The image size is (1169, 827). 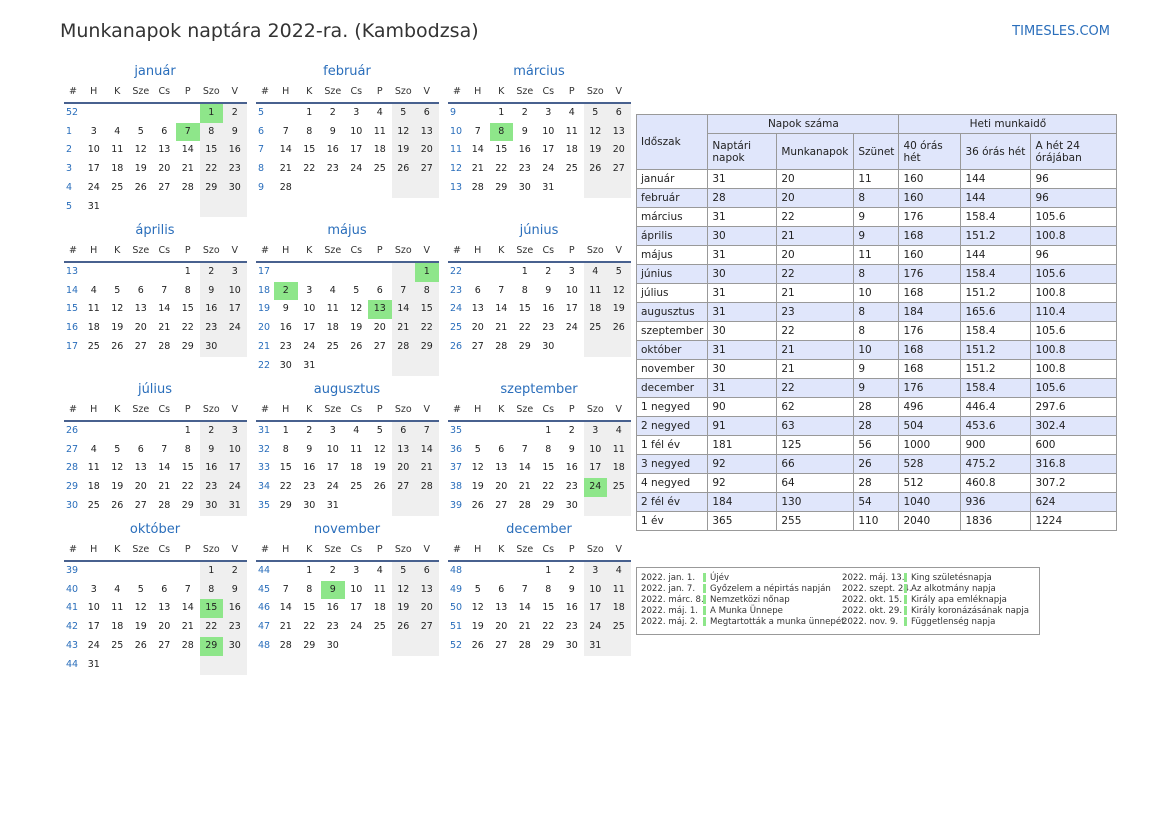 I want to click on holiday-entry: 2022. okt. 15. Király apa emléknapja, so click(x=924, y=600).